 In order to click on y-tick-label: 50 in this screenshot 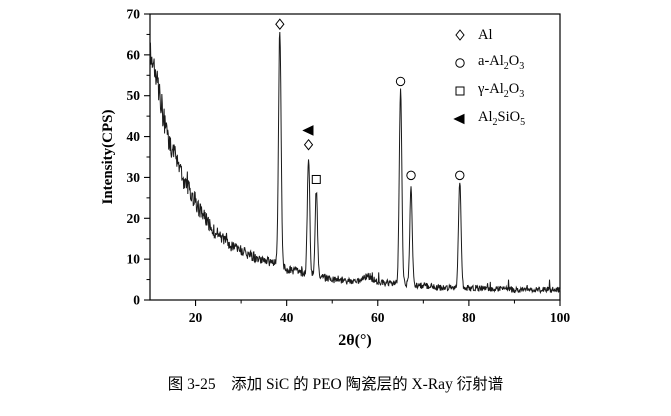, I will do `click(134, 95)`.